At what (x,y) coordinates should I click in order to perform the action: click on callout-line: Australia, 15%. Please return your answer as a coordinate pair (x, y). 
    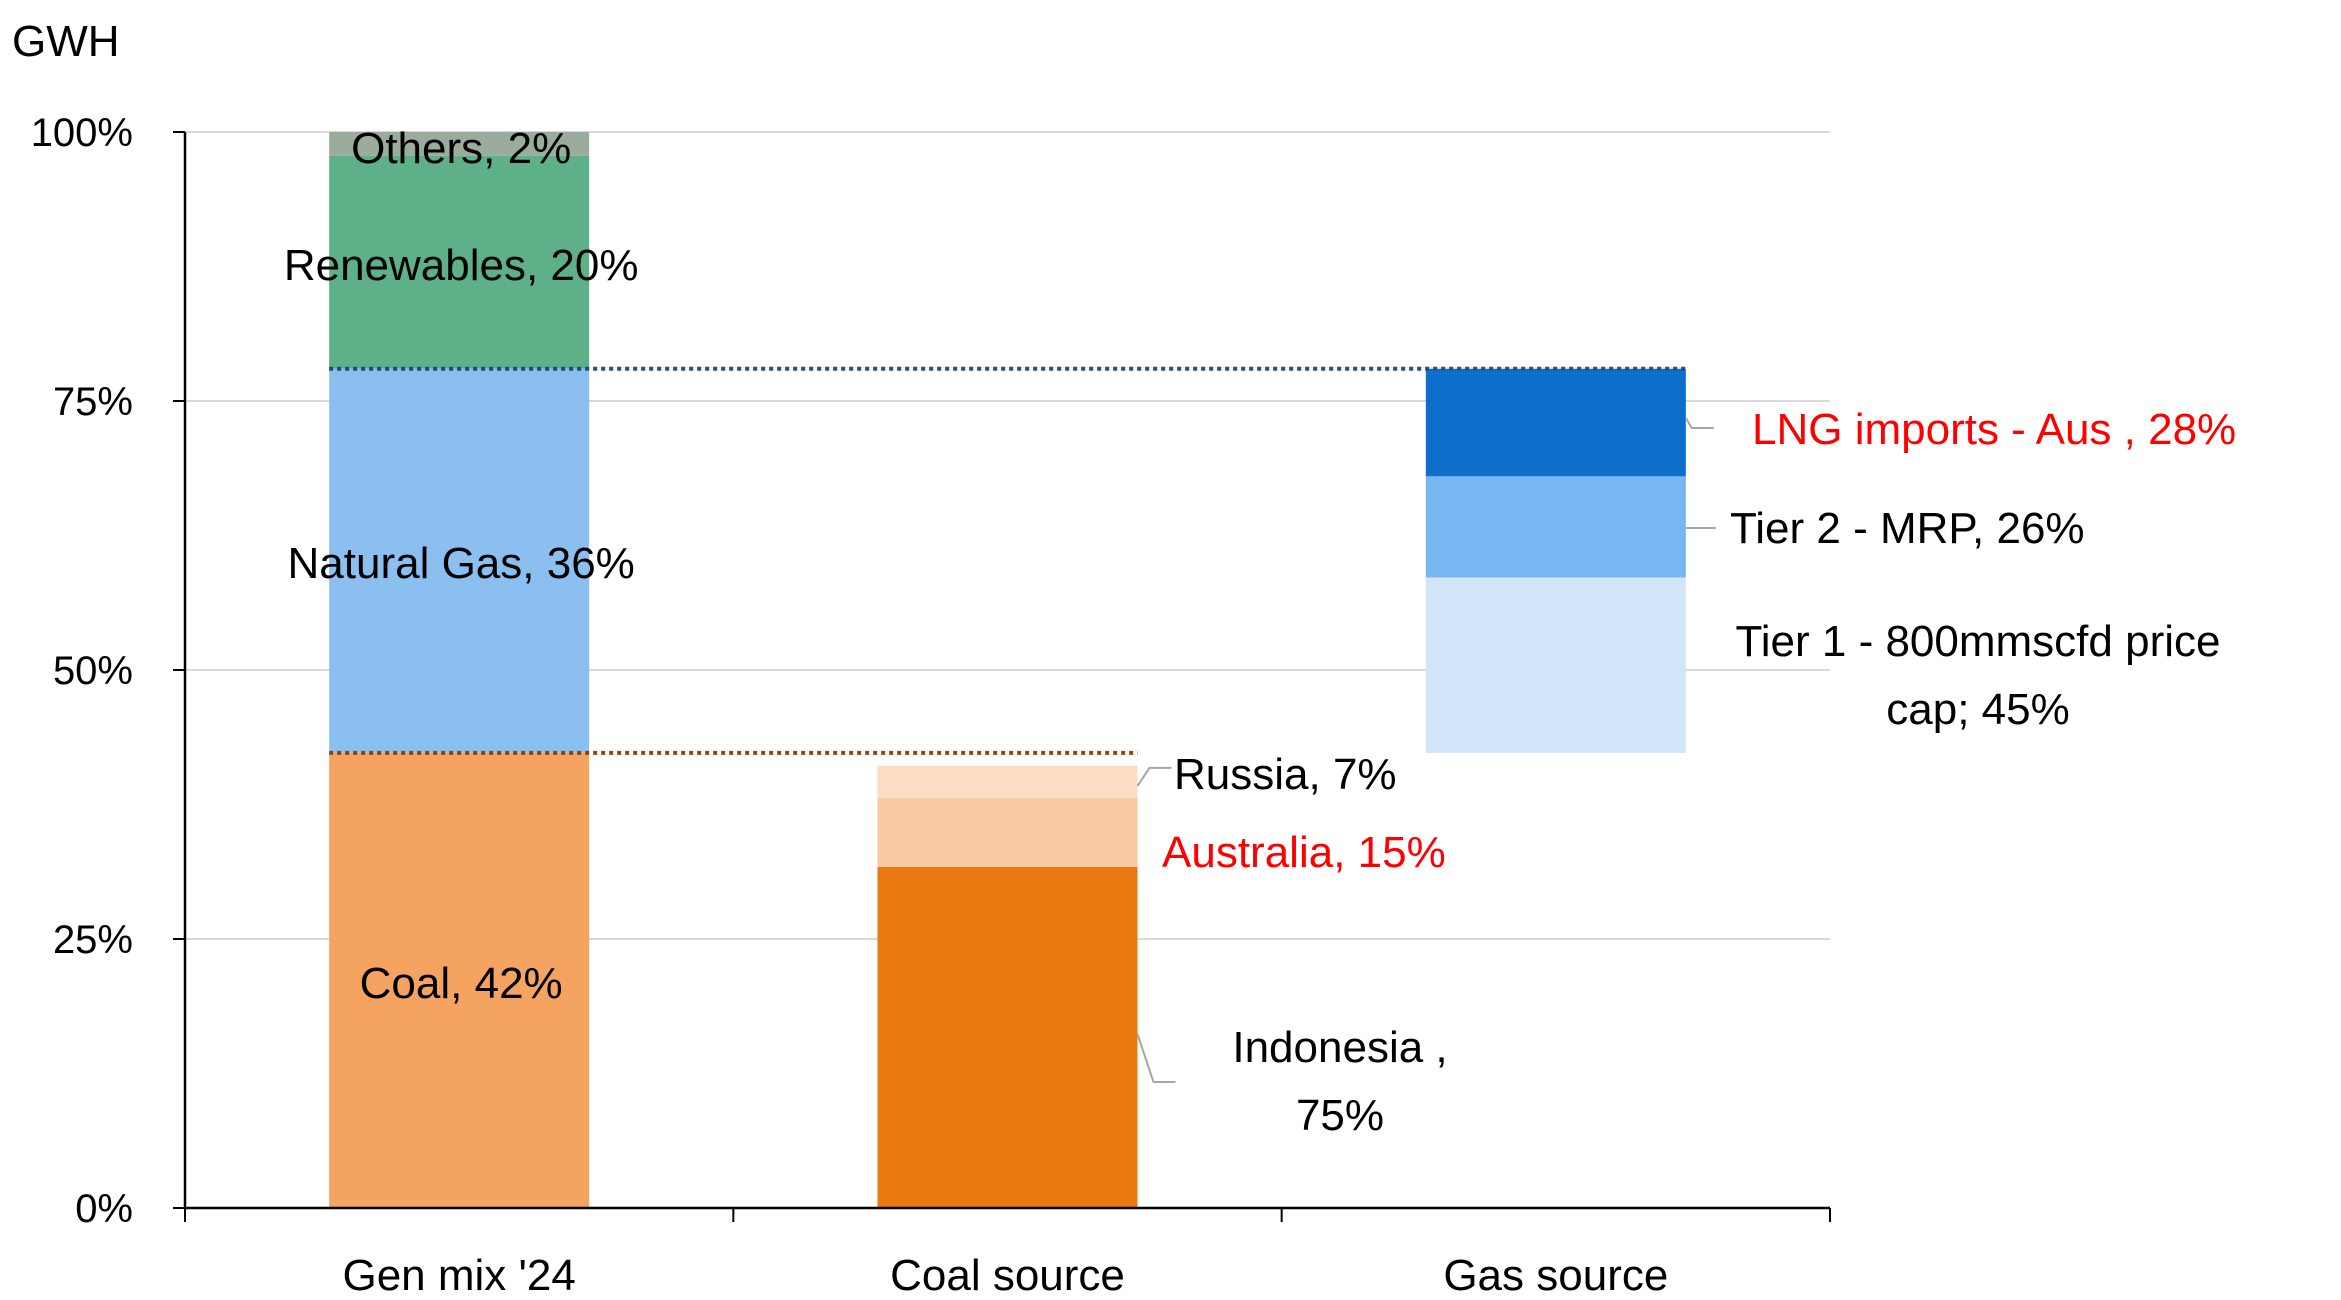
    Looking at the image, I should click on (1304, 852).